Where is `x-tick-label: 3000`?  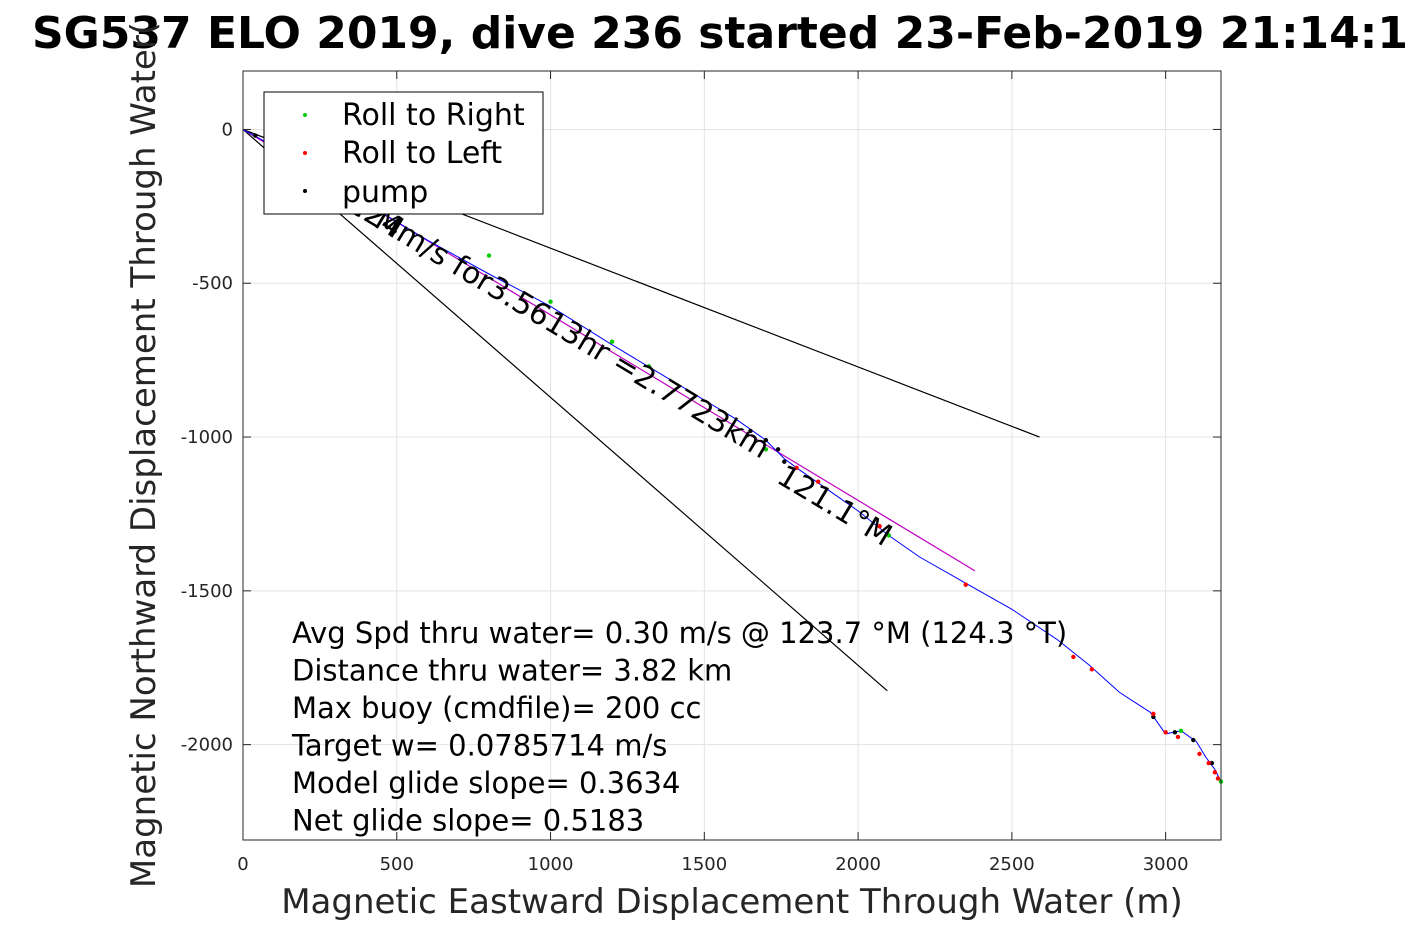
x-tick-label: 3000 is located at coordinates (1166, 864).